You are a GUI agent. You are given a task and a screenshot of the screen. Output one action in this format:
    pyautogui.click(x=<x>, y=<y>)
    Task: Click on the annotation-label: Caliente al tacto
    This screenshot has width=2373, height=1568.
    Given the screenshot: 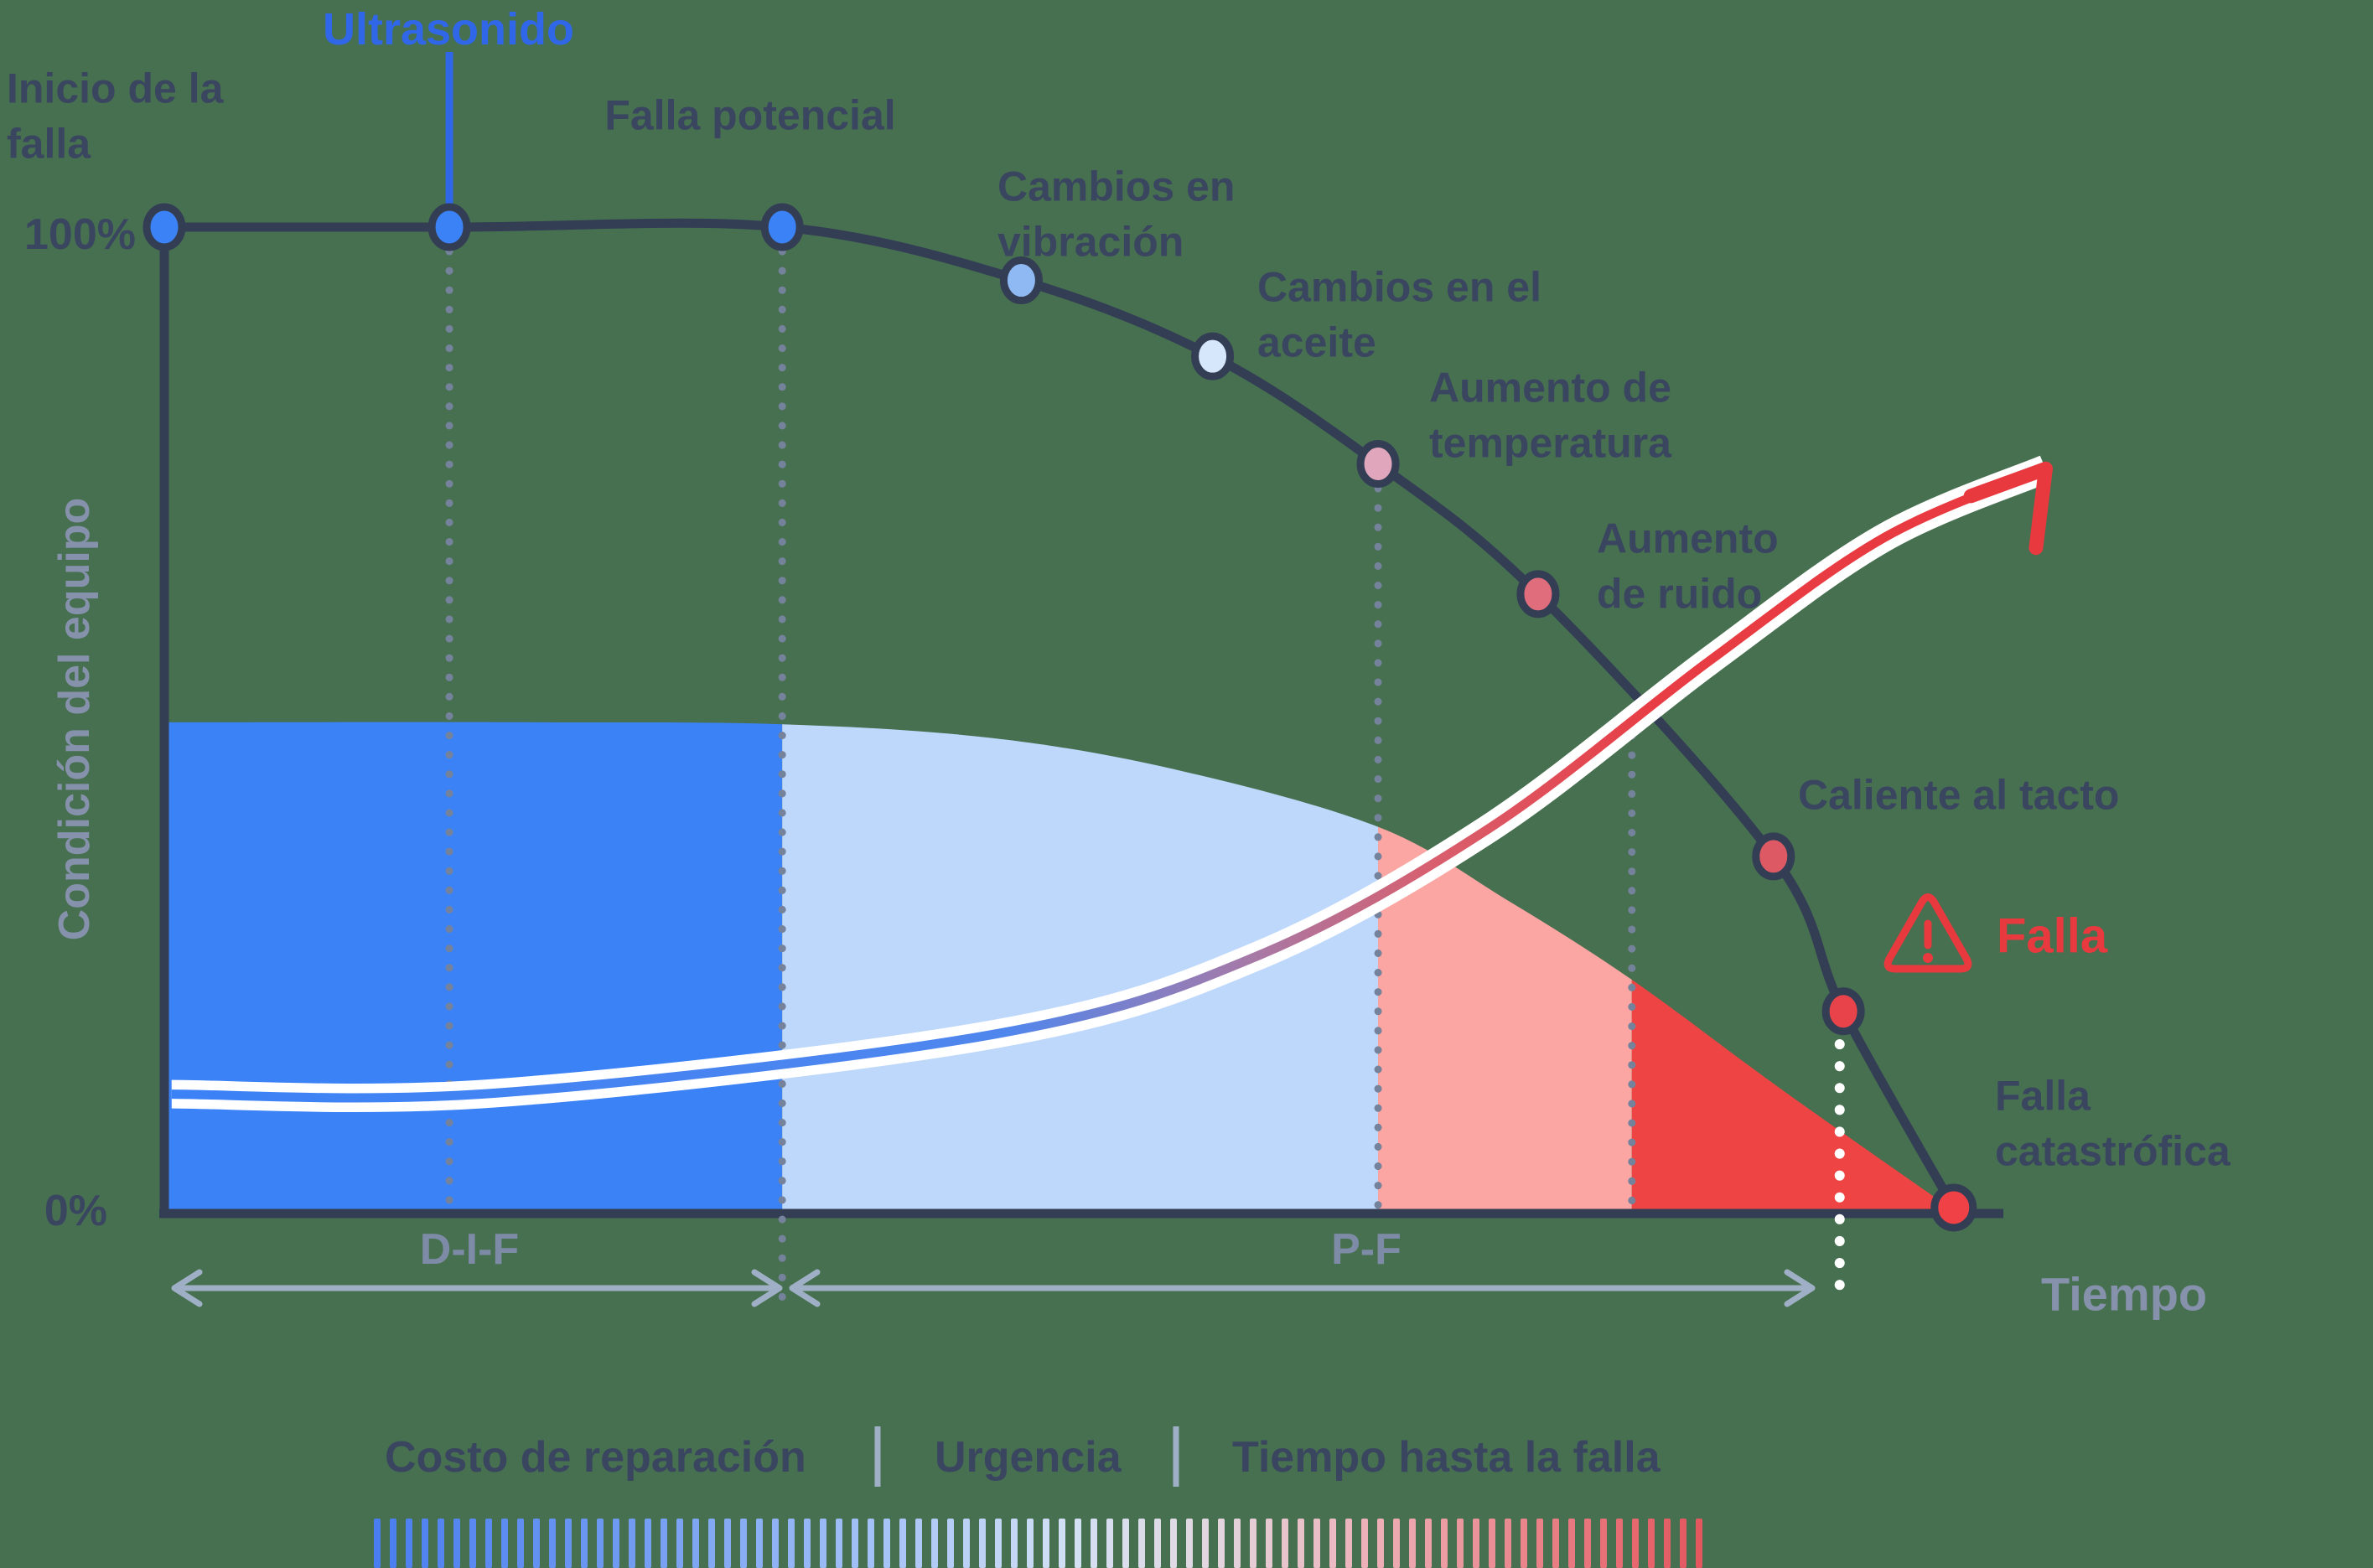 What is the action you would take?
    pyautogui.click(x=1959, y=795)
    